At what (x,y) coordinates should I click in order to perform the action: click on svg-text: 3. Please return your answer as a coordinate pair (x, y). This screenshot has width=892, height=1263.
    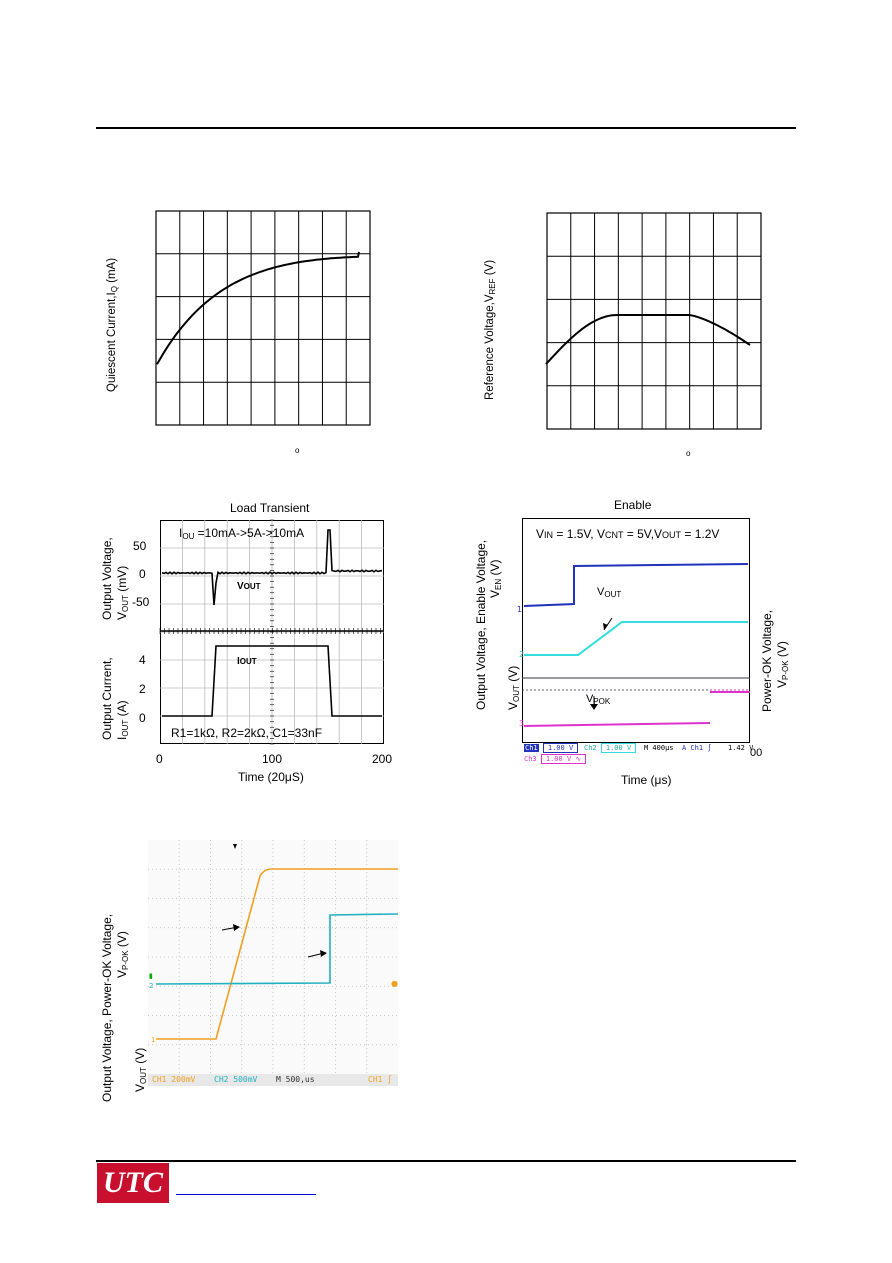
    Looking at the image, I should click on (521, 723).